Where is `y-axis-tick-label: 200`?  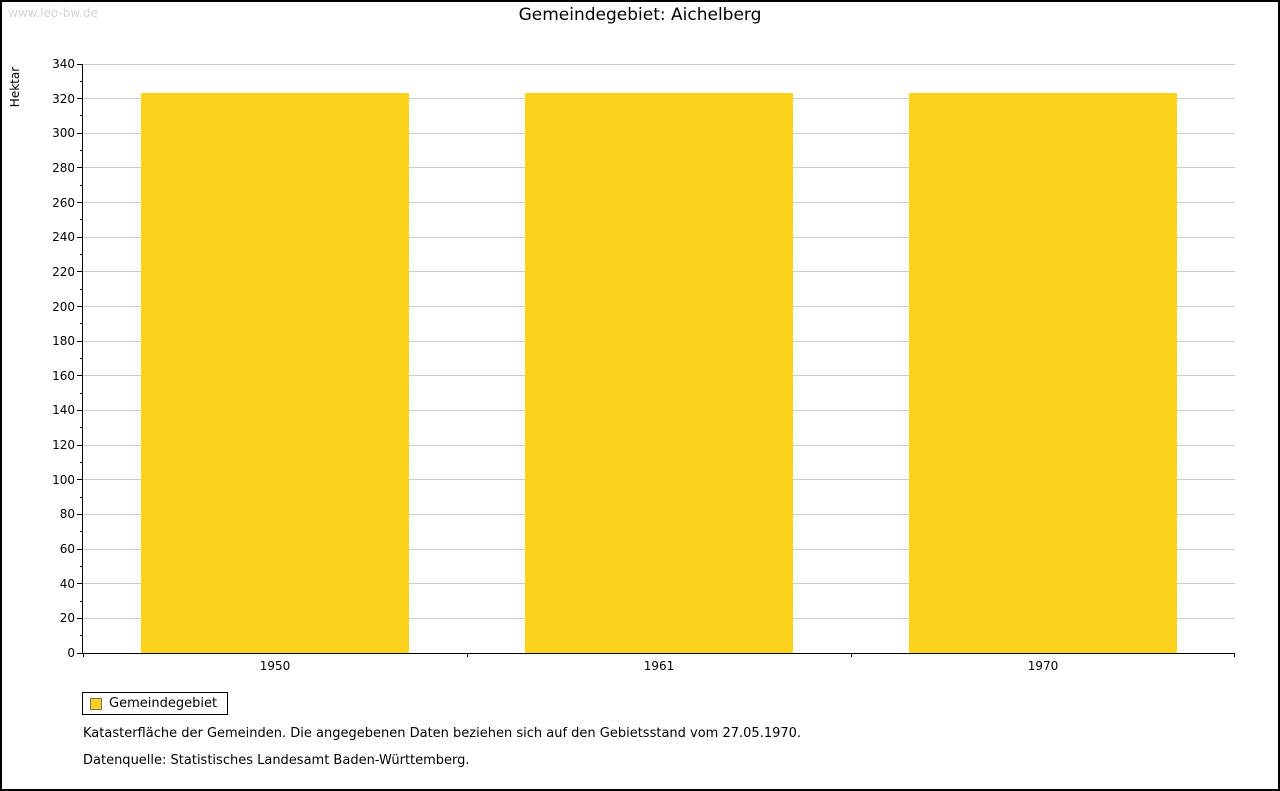 y-axis-tick-label: 200 is located at coordinates (63, 306).